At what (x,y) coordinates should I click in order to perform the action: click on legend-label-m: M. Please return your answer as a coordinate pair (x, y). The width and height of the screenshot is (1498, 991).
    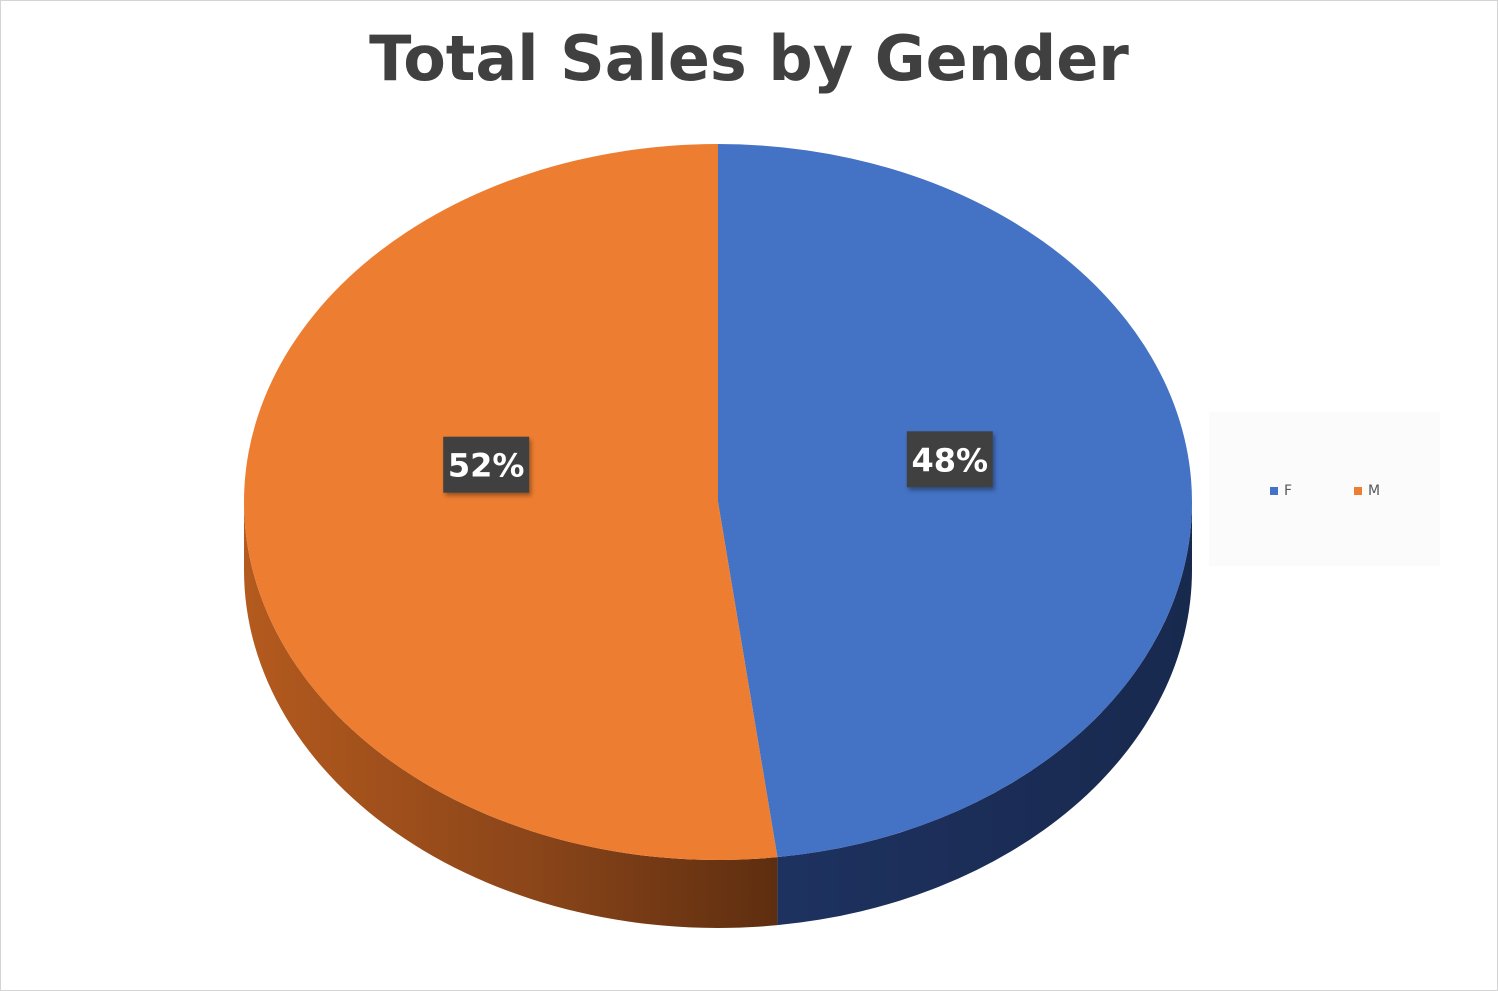
    Looking at the image, I should click on (1374, 491).